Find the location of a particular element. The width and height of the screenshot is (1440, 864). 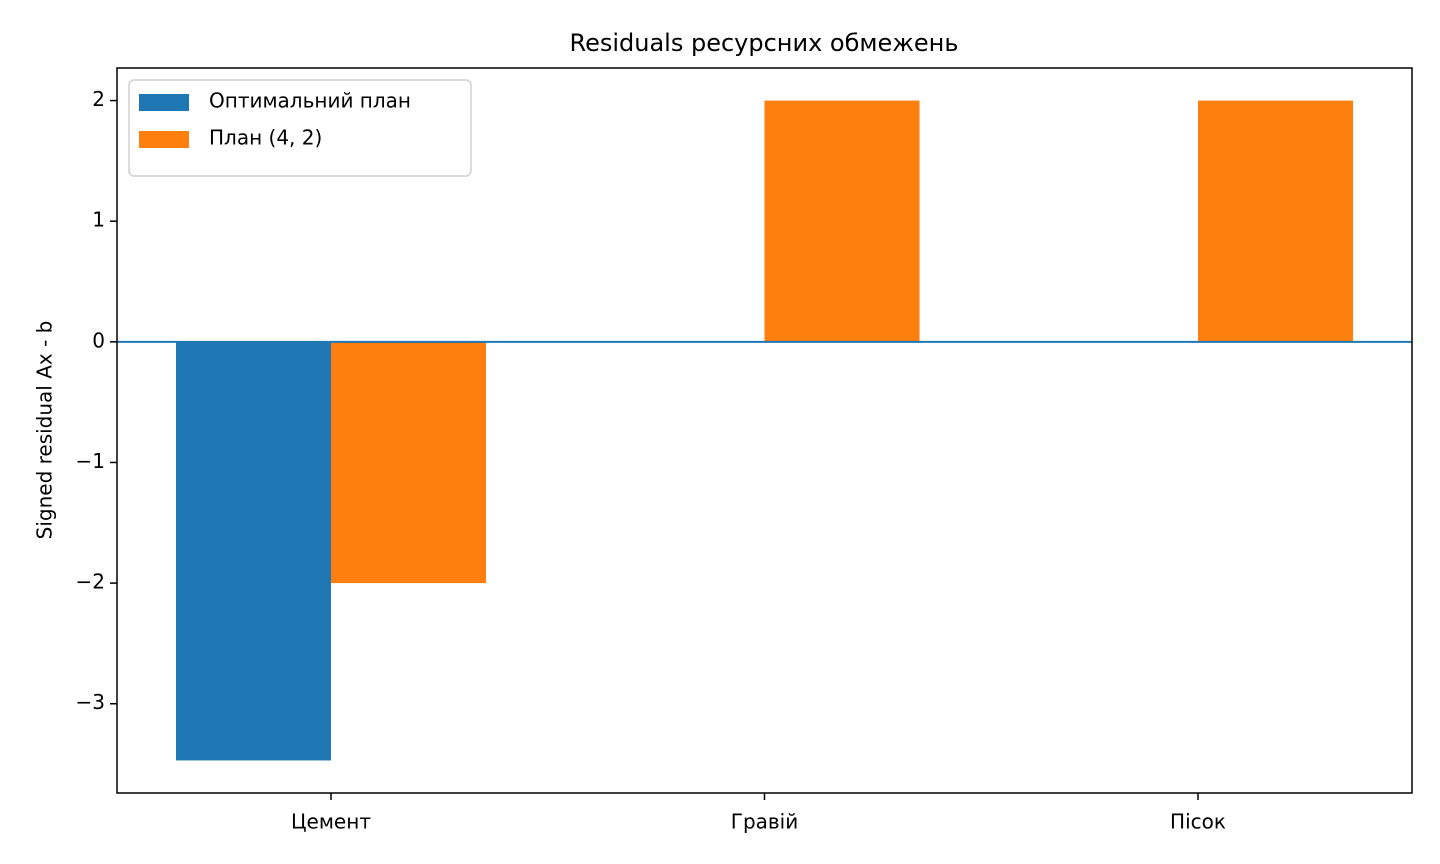

y-tick-label: −1 is located at coordinates (90, 461).